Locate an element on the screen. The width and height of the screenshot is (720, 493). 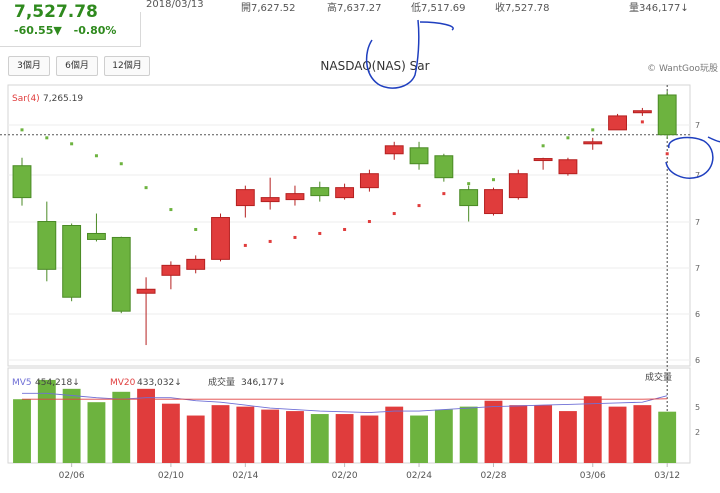
volume-value: 量346,177↓ is located at coordinates (659, 8).